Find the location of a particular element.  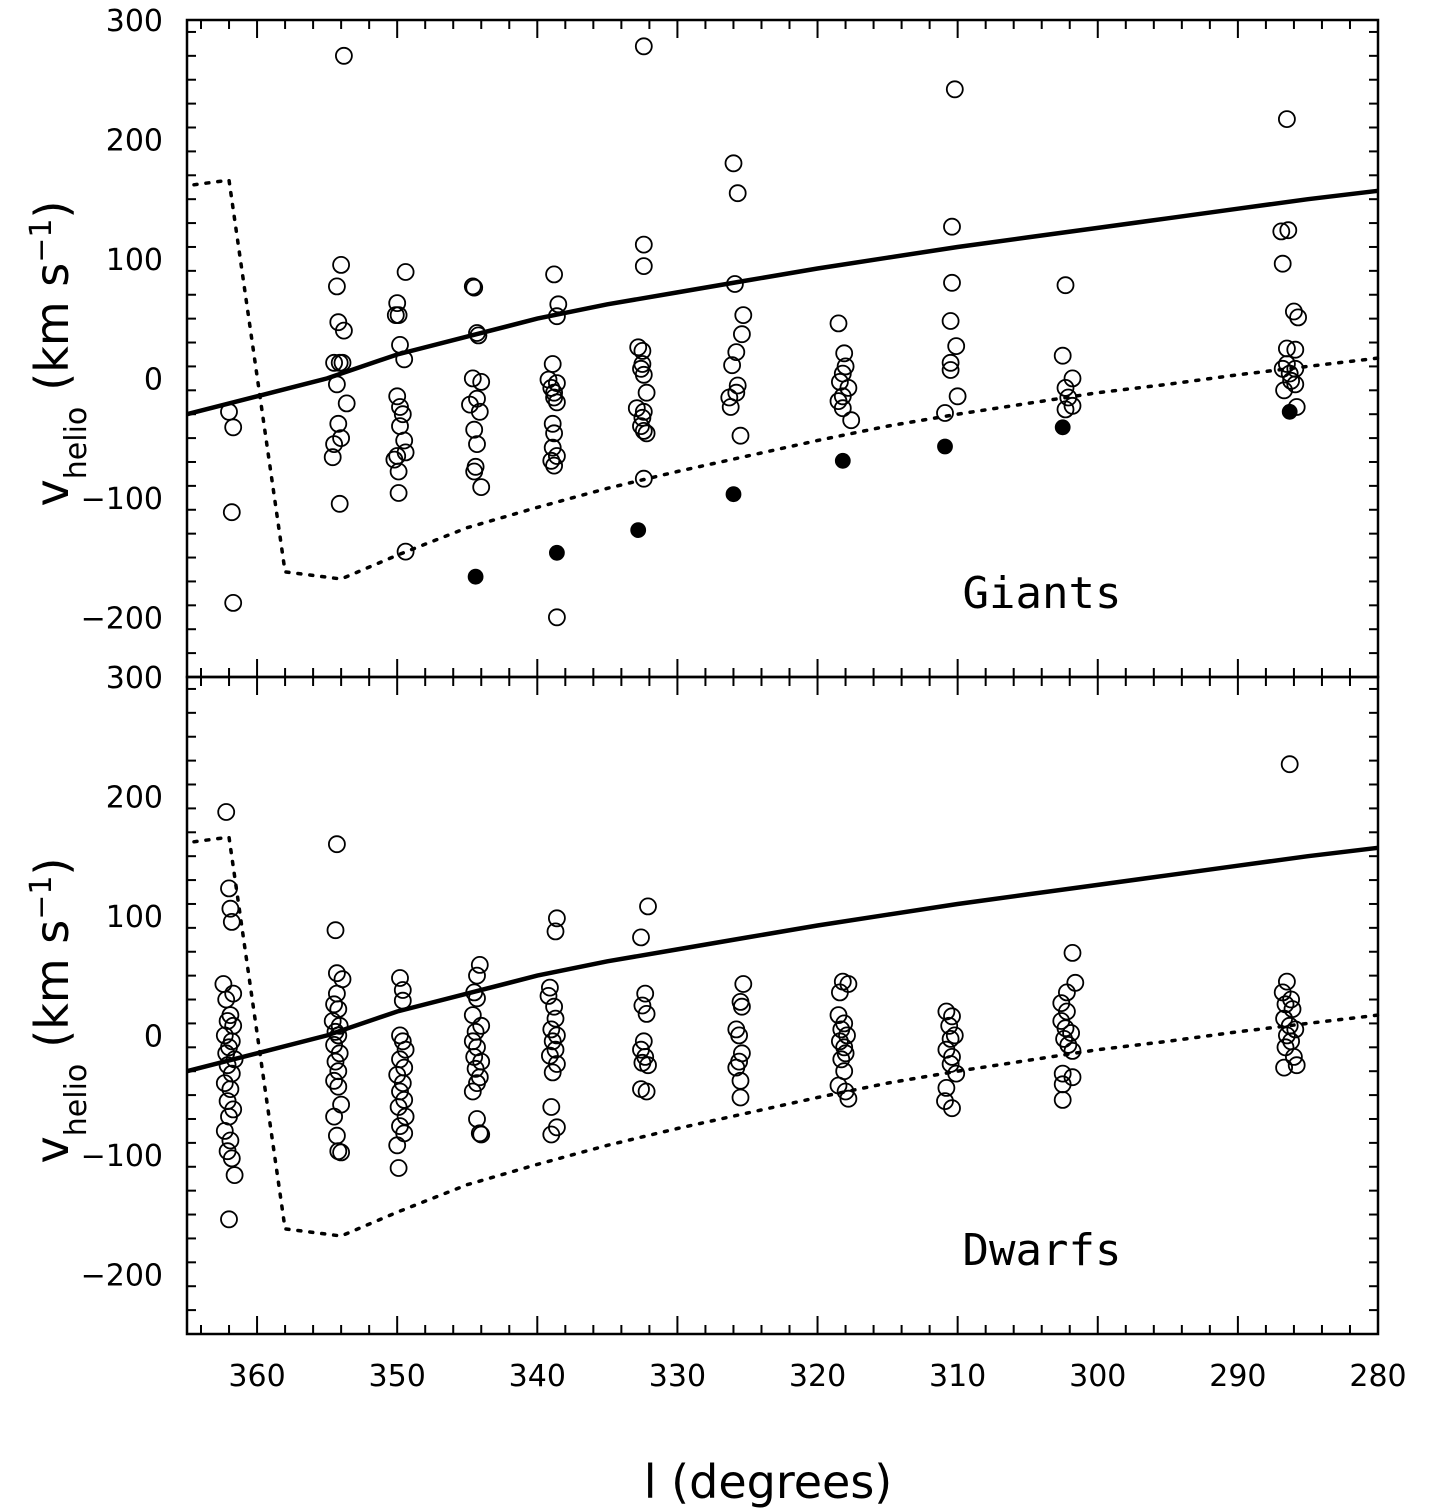

x-tick-label: 300 is located at coordinates (1097, 1376).